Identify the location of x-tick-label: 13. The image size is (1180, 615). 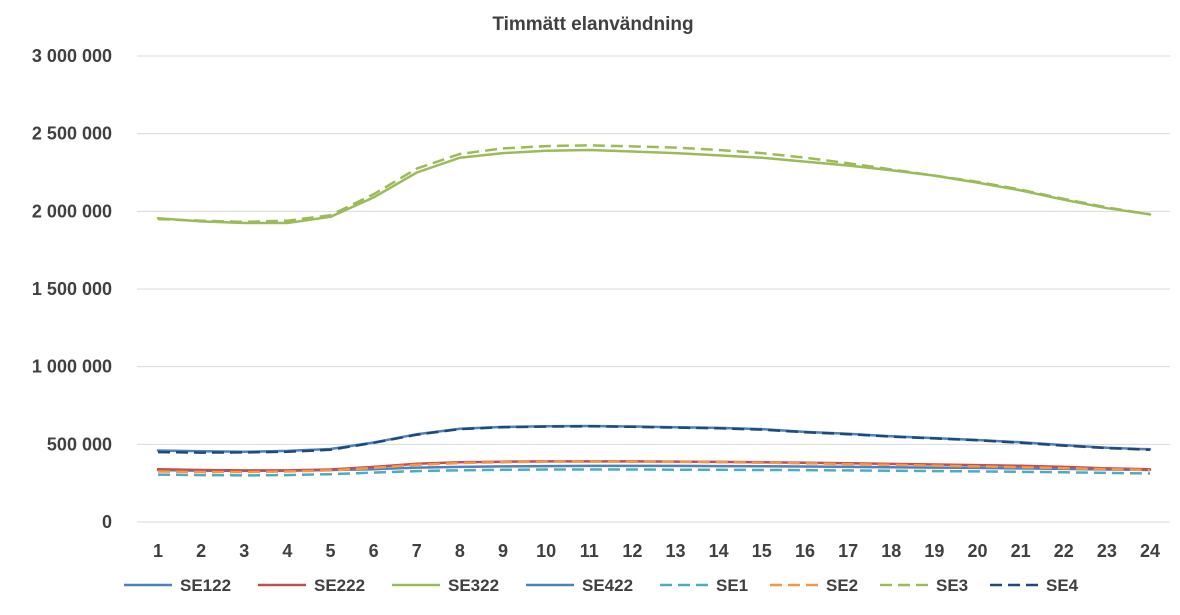
(676, 551).